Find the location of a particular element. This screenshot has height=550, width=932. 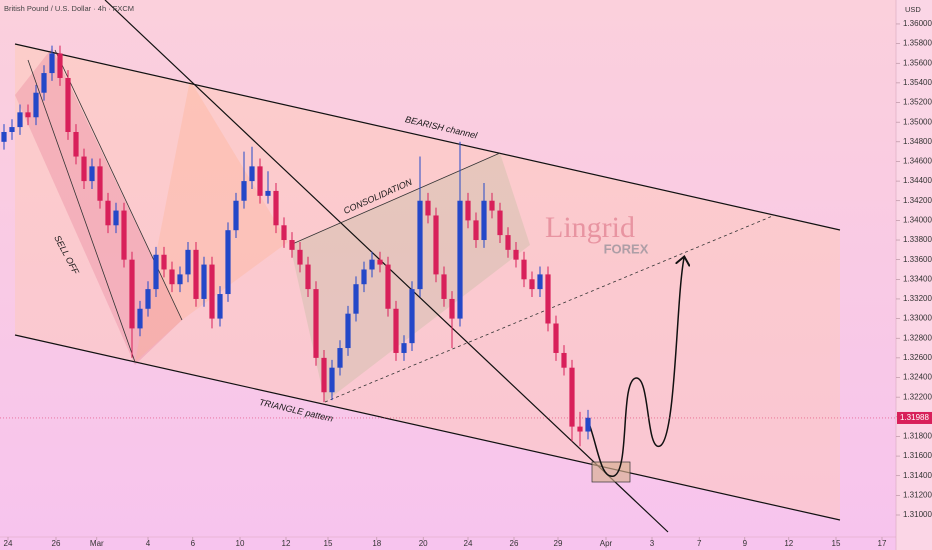

target-box is located at coordinates (611, 472).